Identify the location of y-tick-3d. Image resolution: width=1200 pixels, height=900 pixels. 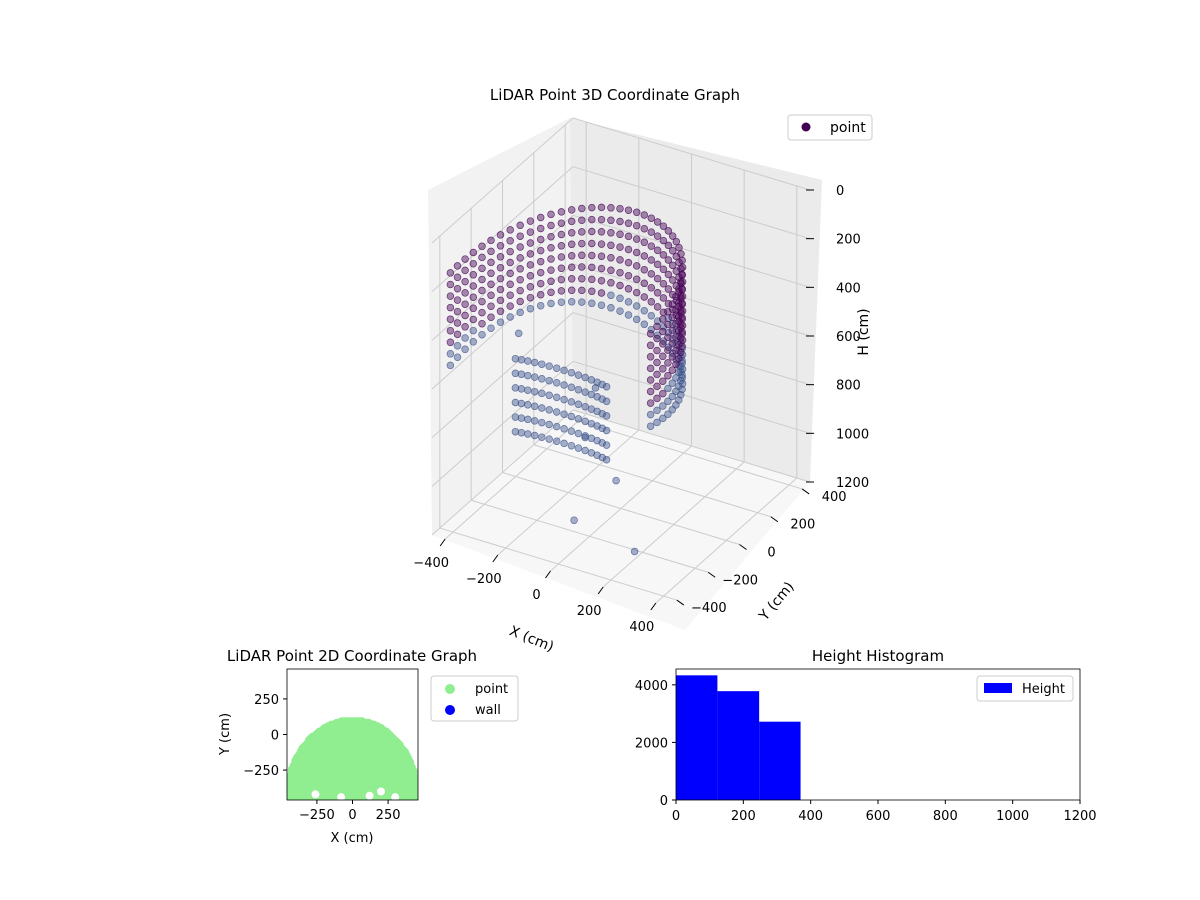
(680, 602).